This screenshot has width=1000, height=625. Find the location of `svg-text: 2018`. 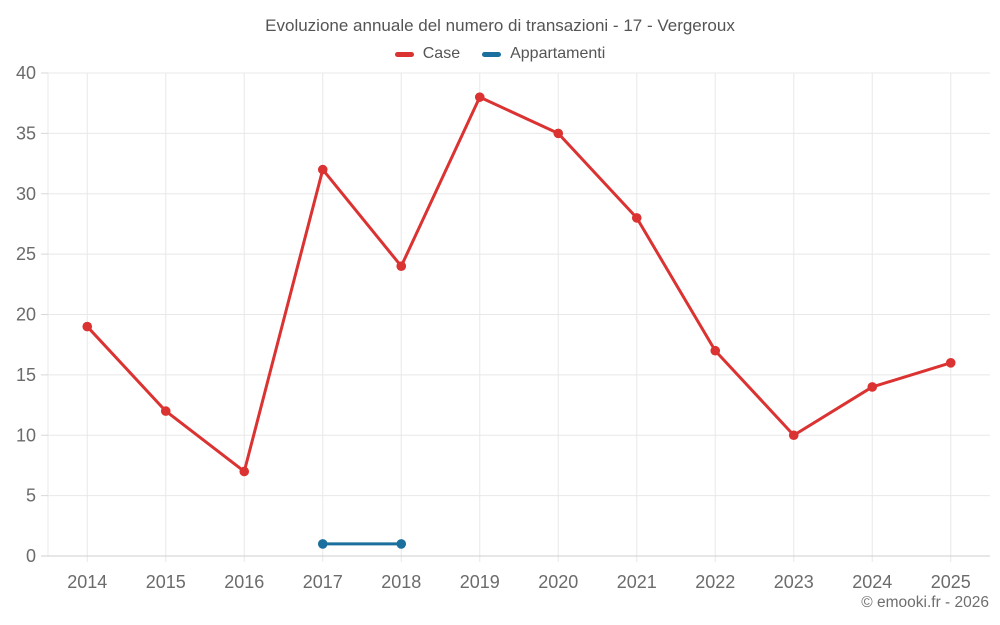

svg-text: 2018 is located at coordinates (401, 582).